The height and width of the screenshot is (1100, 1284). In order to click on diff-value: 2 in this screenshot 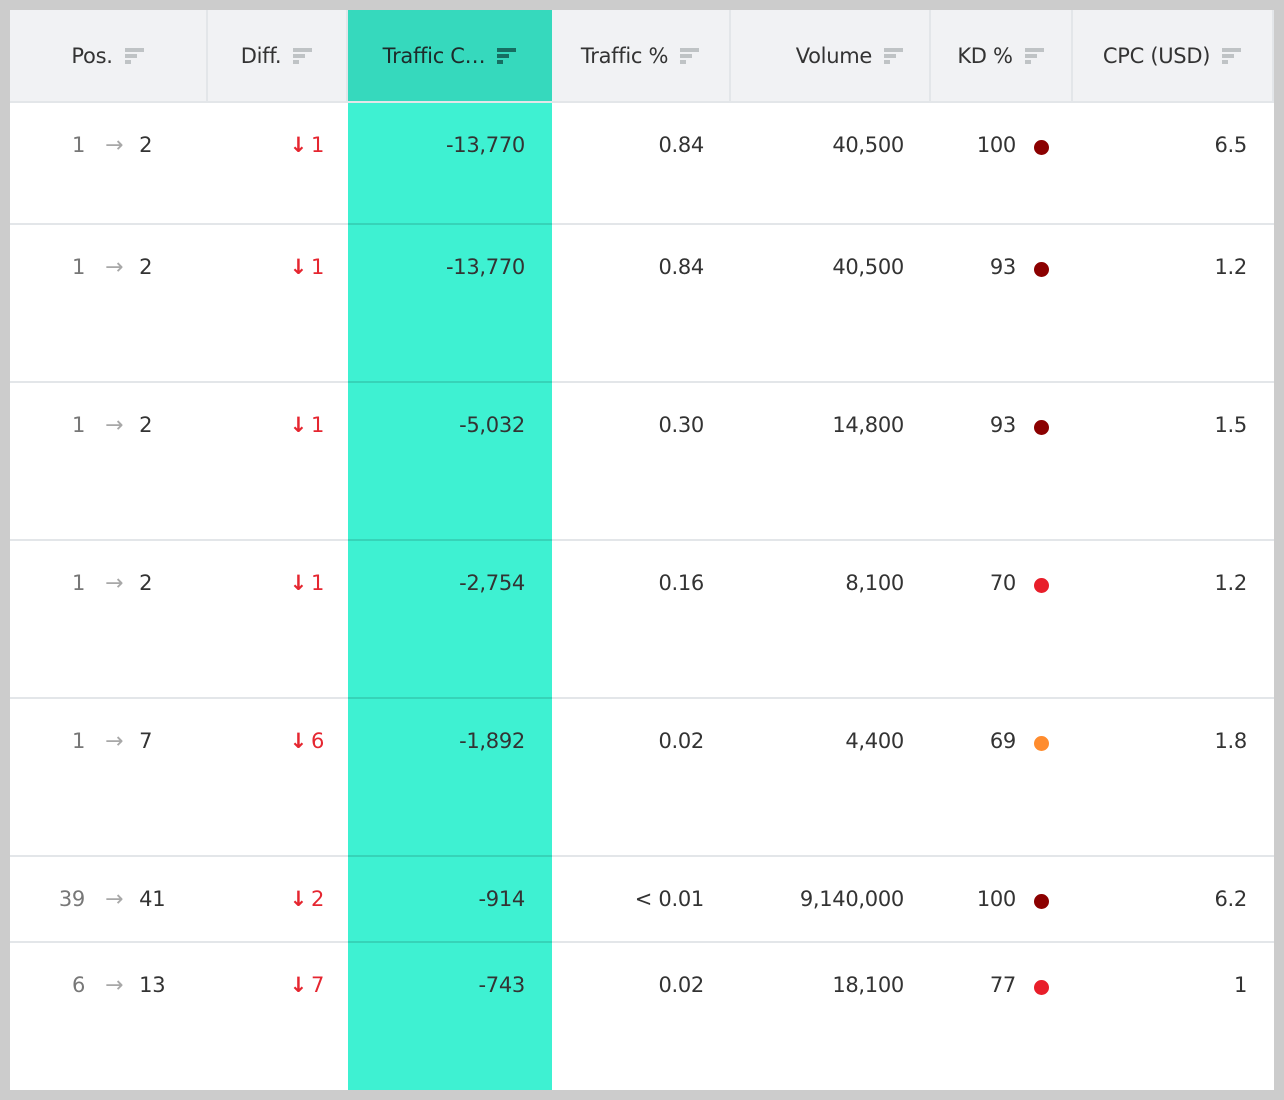, I will do `click(317, 899)`.